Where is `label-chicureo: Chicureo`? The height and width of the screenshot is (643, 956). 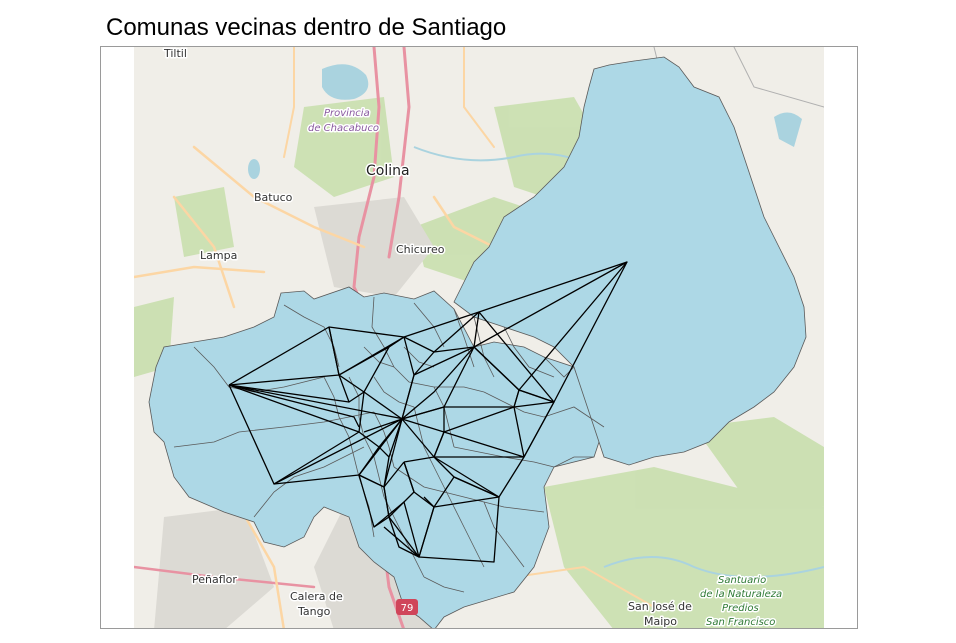
label-chicureo: Chicureo is located at coordinates (420, 249).